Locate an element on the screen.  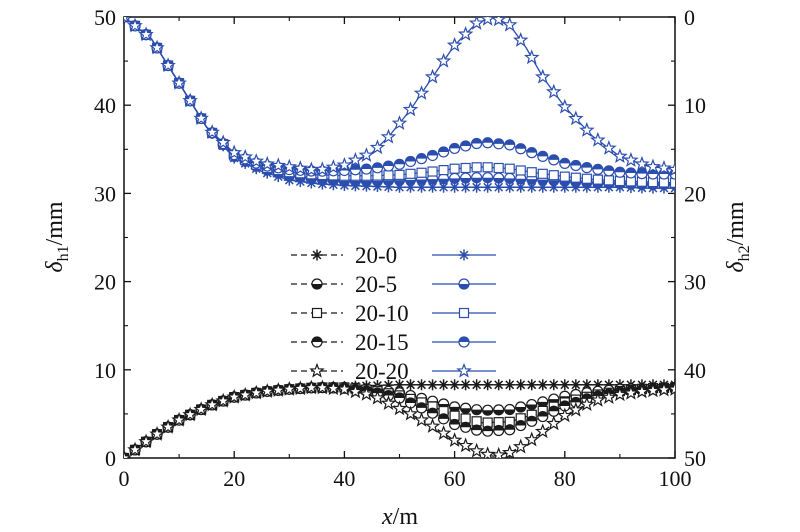
y-left-tick-label: 10 is located at coordinates (105, 370).